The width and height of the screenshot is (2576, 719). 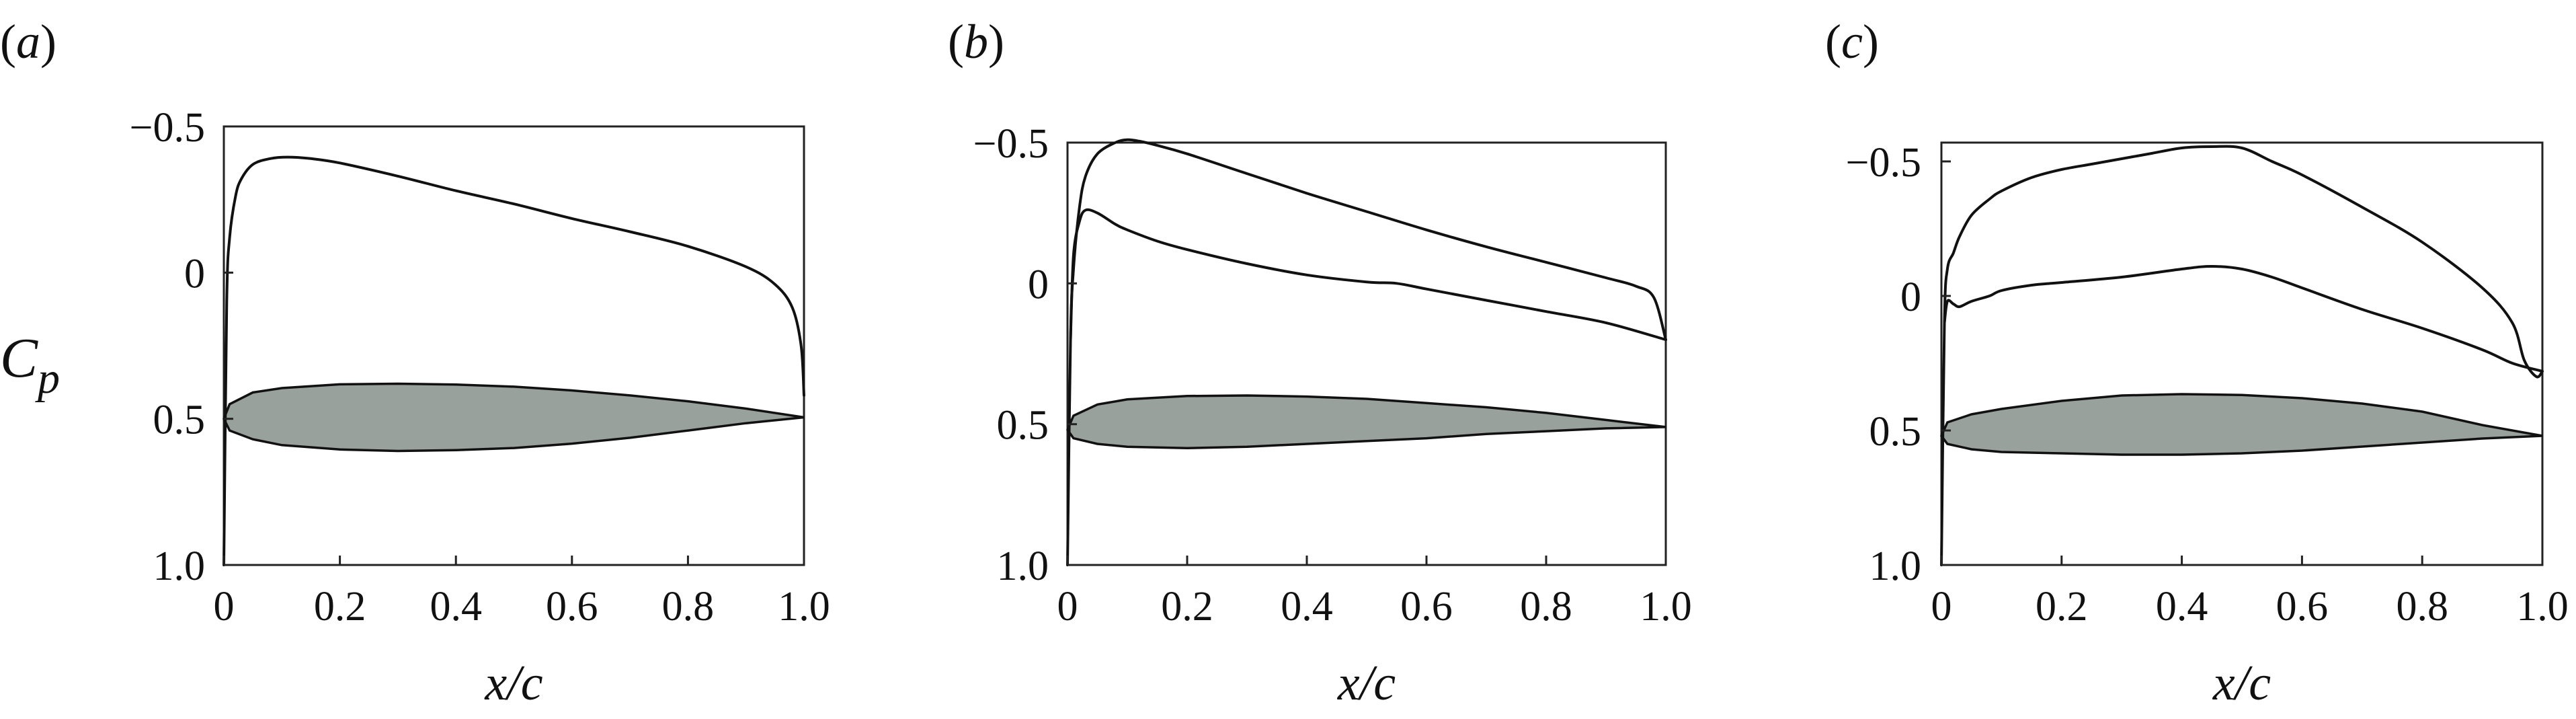 What do you see at coordinates (976, 42) in the screenshot?
I see `panel-label: (b)` at bounding box center [976, 42].